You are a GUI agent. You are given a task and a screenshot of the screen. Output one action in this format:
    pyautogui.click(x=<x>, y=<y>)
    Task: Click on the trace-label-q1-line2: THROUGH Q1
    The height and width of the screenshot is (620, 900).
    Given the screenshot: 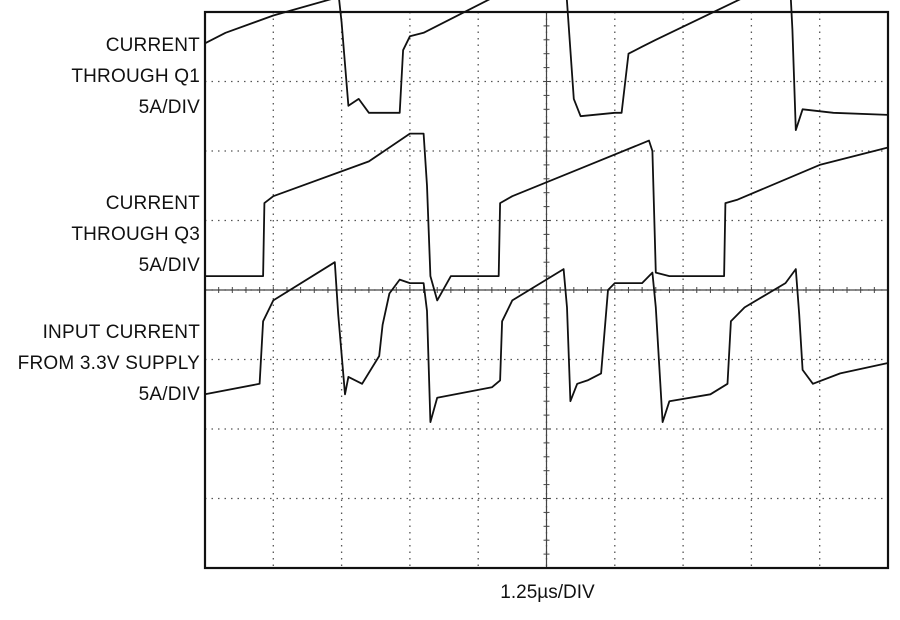 What is the action you would take?
    pyautogui.click(x=135, y=76)
    